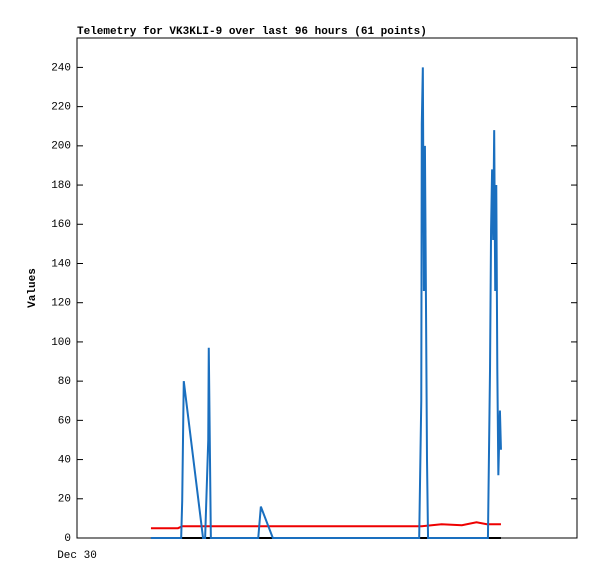 The image size is (597, 579). I want to click on y-tick-label: 40, so click(64, 460).